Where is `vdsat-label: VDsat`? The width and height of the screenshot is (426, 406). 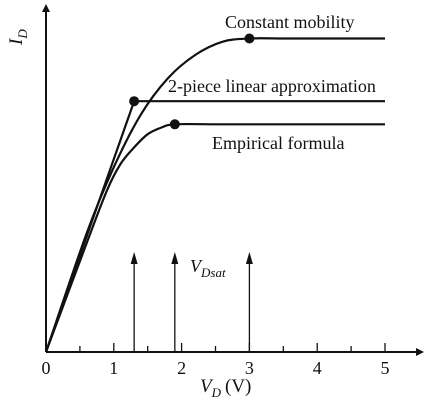 vdsat-label: VDsat is located at coordinates (208, 268).